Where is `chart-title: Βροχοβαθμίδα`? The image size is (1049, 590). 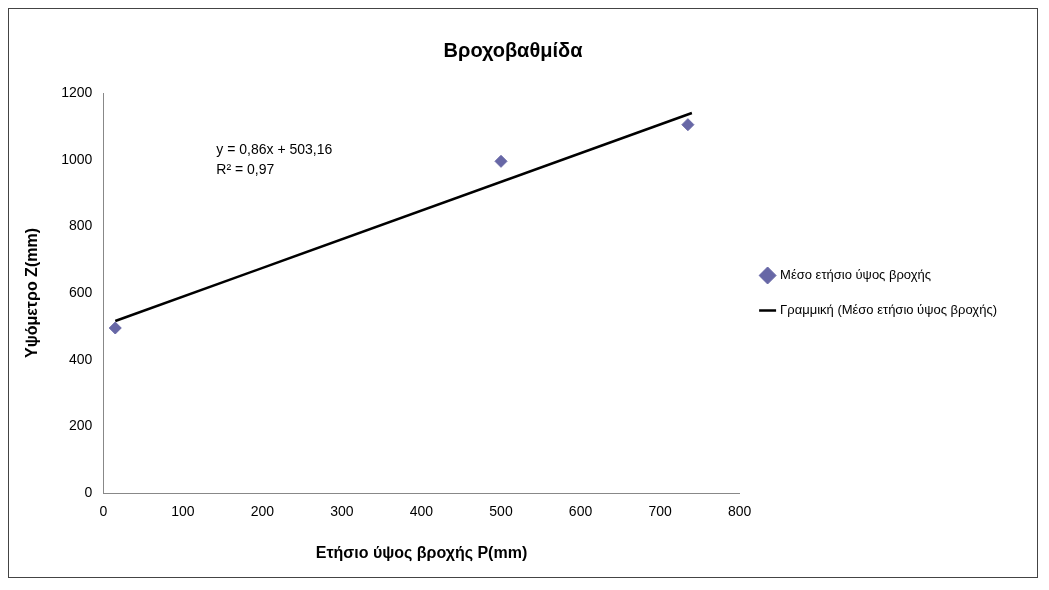
chart-title: Βροχοβαθμίδα is located at coordinates (513, 49).